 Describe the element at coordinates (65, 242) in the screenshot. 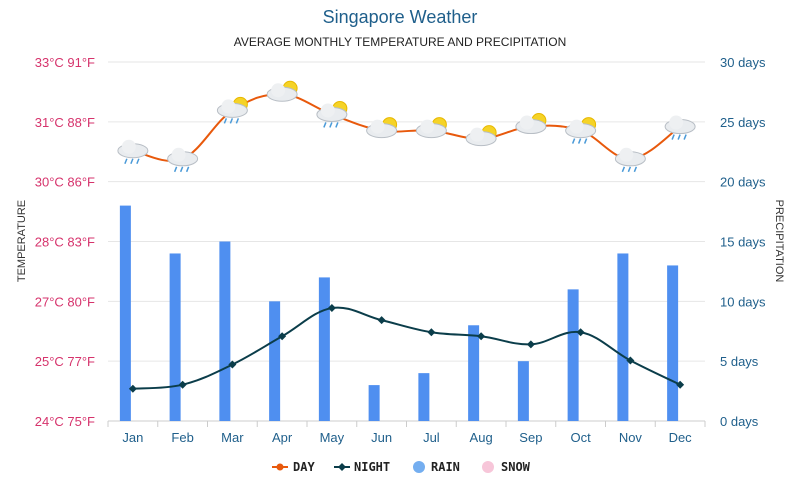

I see `left-tick-label: 28°C 83°F` at that location.